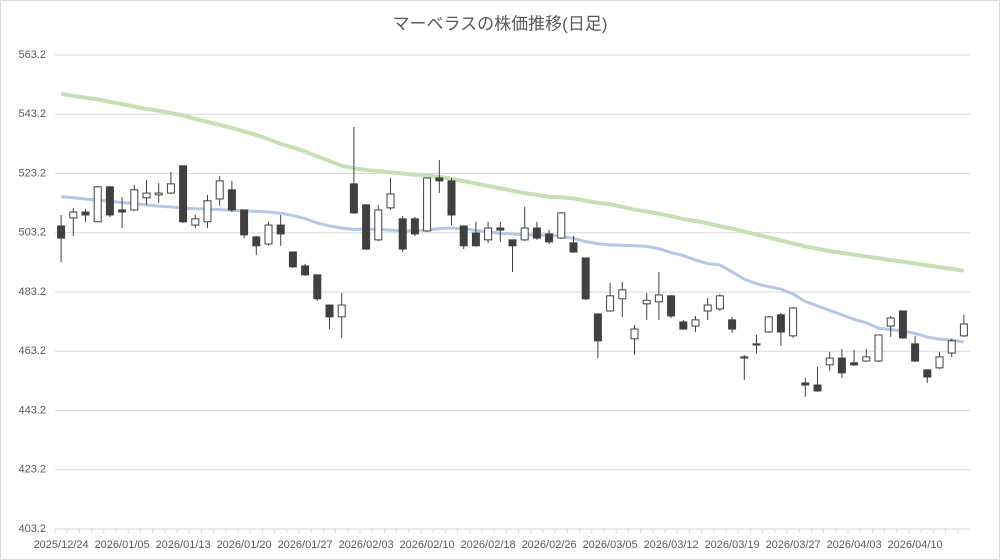  I want to click on chart-title: マーベラスの株価推移(日足), so click(500, 23).